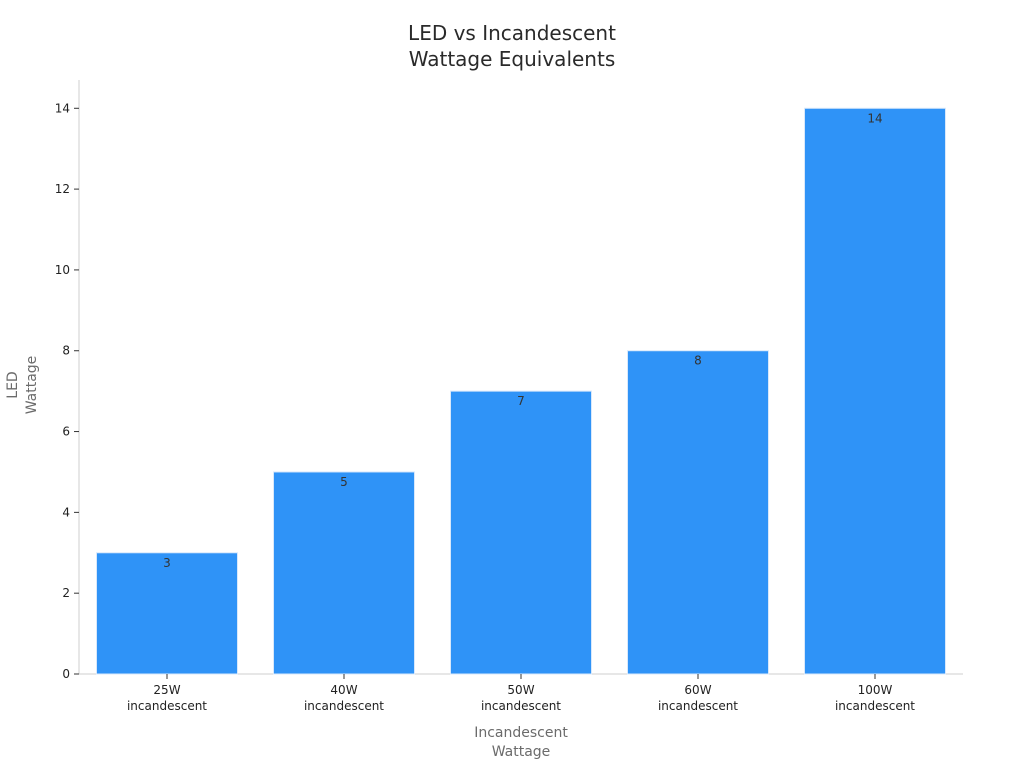 This screenshot has width=1024, height=768. Describe the element at coordinates (166, 690) in the screenshot. I see `x-tick-label: 25W` at that location.